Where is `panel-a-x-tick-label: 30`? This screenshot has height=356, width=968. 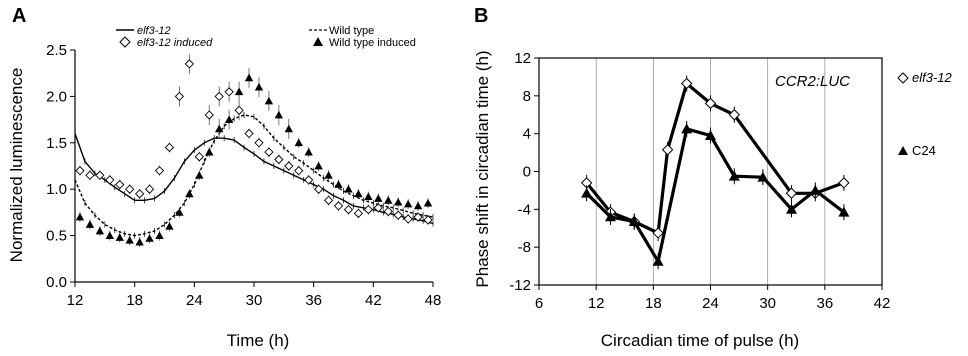 panel-a-x-tick-label: 30 is located at coordinates (254, 300).